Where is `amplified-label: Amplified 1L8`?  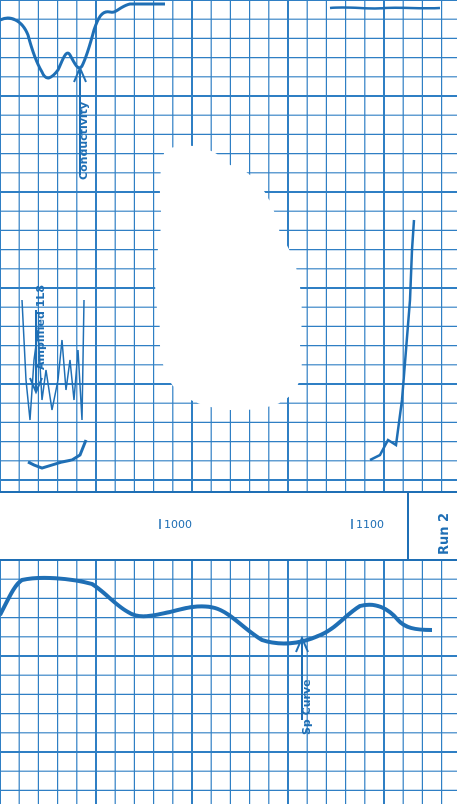 amplified-label: Amplified 1L8 is located at coordinates (40, 327).